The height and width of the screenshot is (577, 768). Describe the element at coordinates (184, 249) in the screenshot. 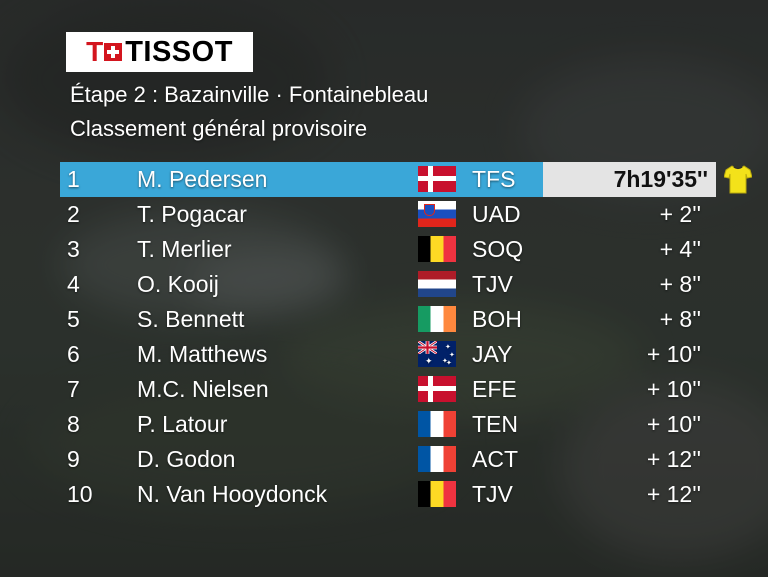

I see `rider-name: T. Merlier` at that location.